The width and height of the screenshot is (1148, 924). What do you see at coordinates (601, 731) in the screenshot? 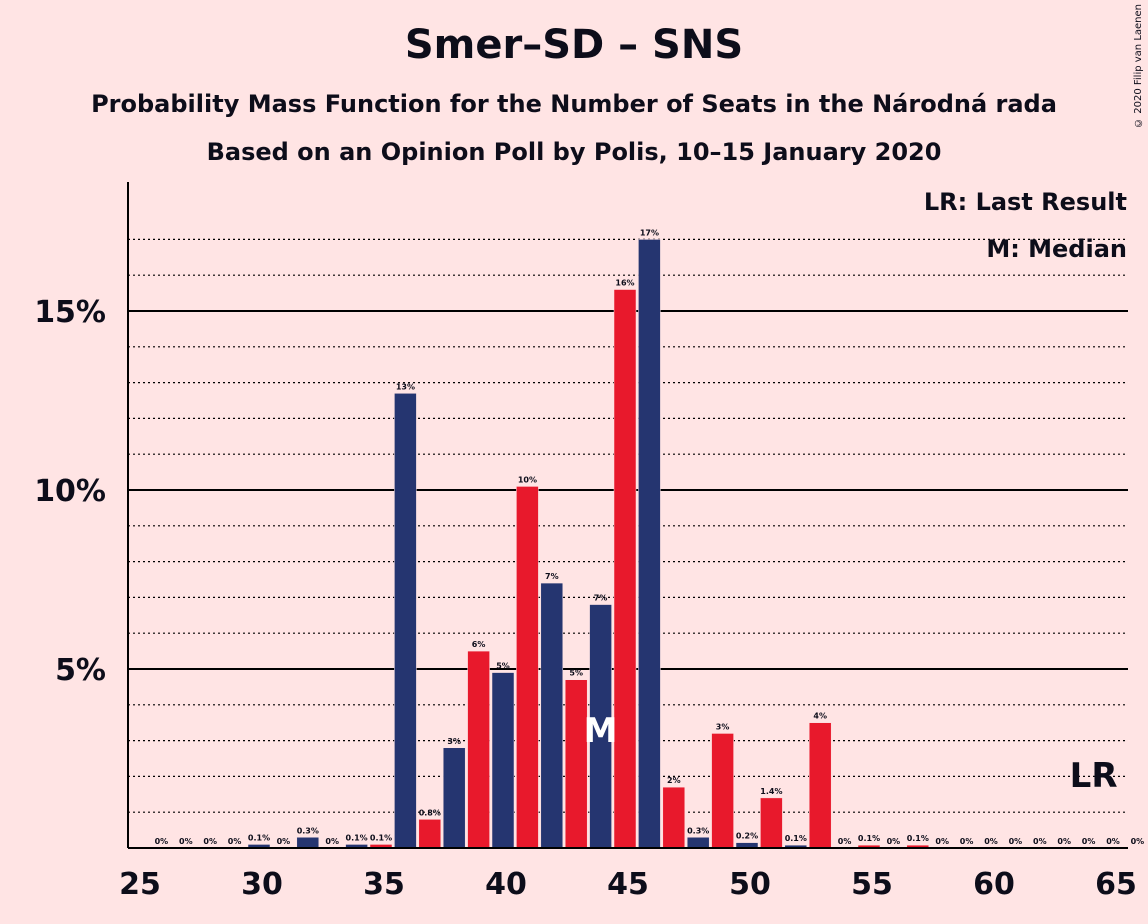
I see `median-marker: M` at bounding box center [601, 731].